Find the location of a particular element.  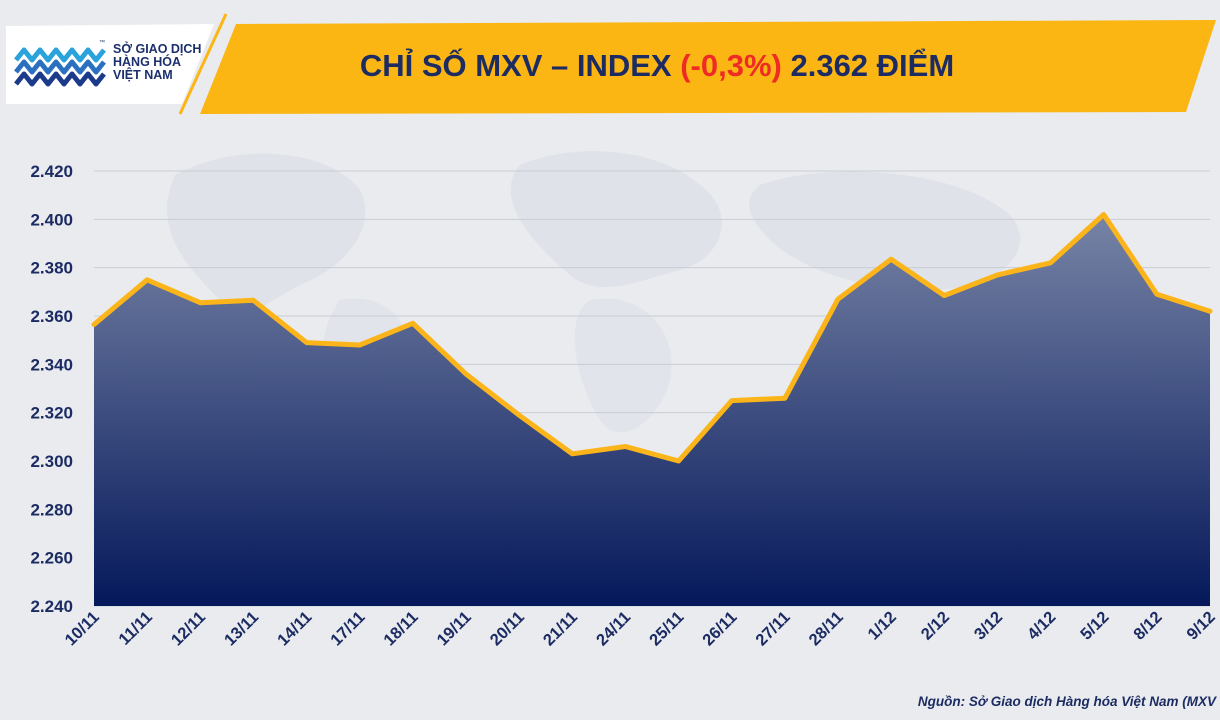

x-tick-label: 27/11 is located at coordinates (772, 628).